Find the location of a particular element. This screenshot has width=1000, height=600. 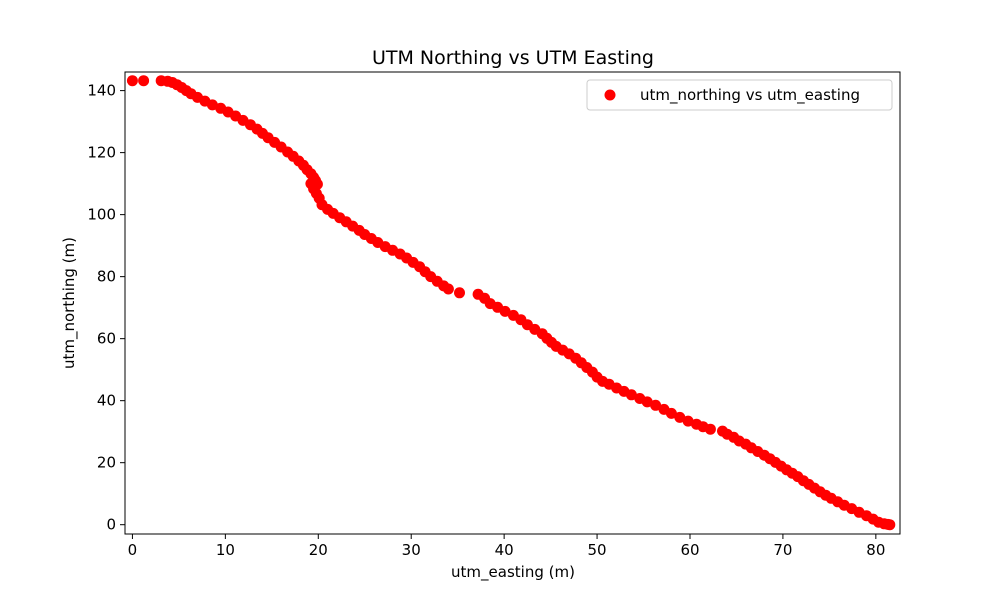

legend-marker is located at coordinates (610, 95).